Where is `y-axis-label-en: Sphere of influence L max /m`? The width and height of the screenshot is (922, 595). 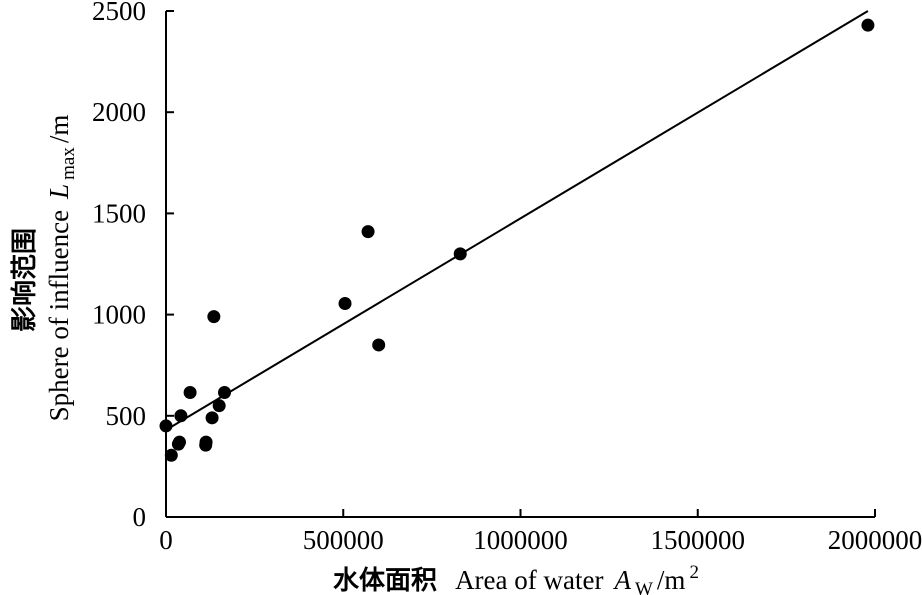 y-axis-label-en: Sphere of influence L max /m is located at coordinates (61, 268).